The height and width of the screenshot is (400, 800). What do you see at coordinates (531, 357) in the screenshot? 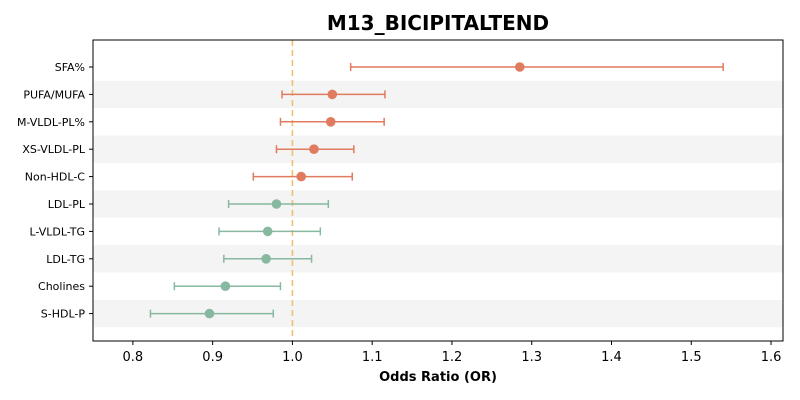
I see `x-tick-label: 1.3` at bounding box center [531, 357].